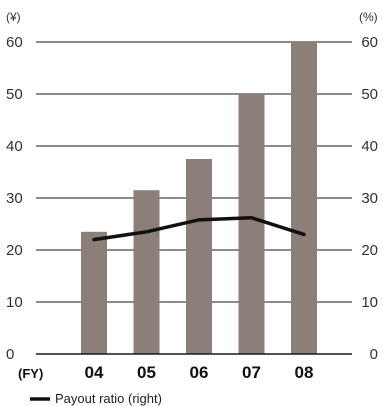  Describe the element at coordinates (14, 250) in the screenshot. I see `left-tick-label: 20` at that location.